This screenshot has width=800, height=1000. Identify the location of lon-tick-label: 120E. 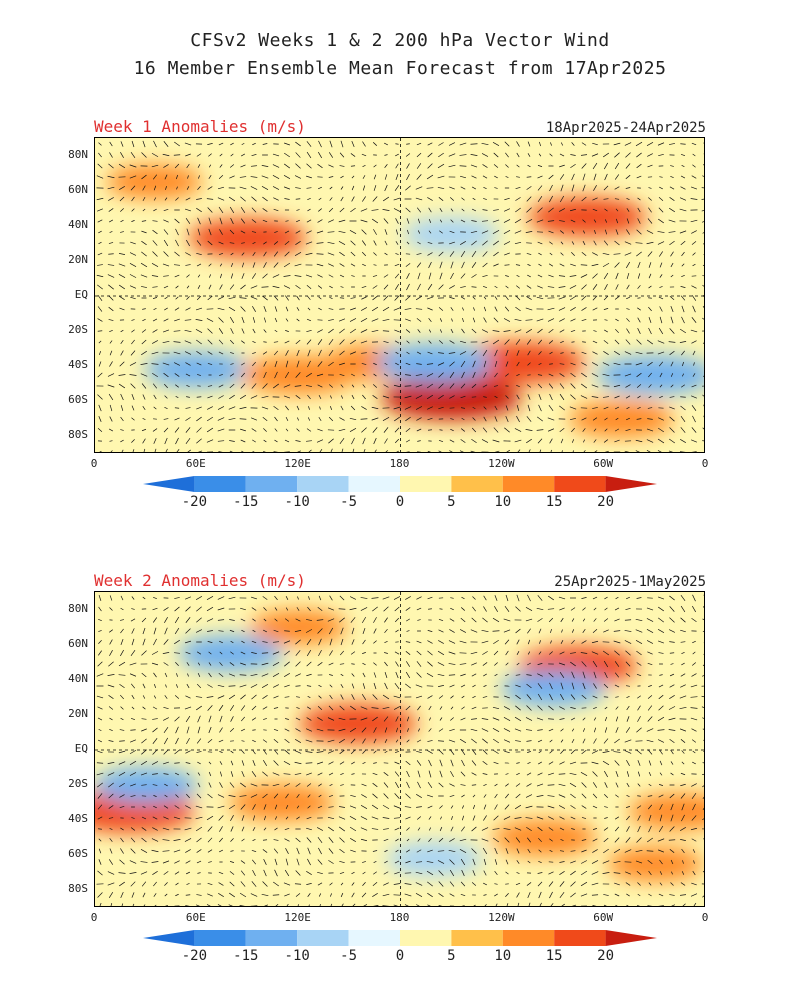
(297, 463).